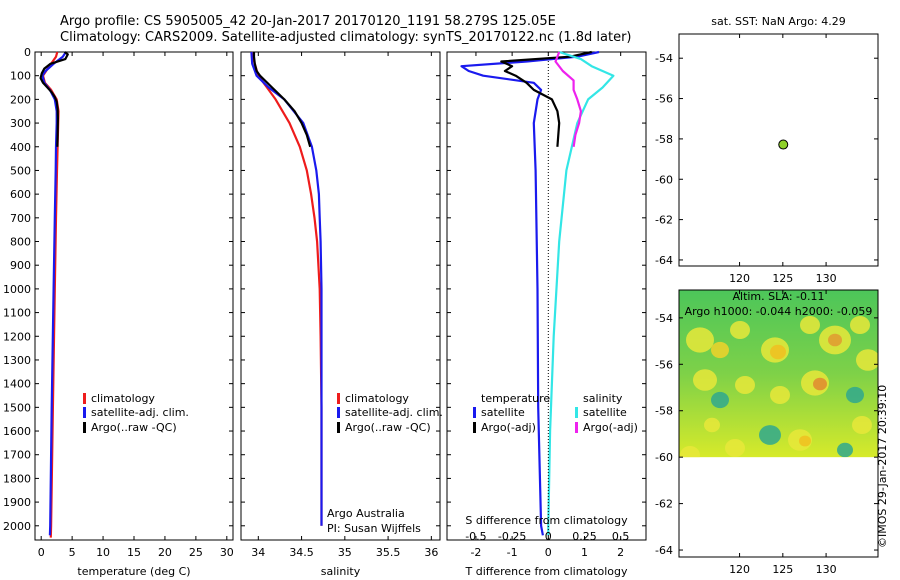  What do you see at coordinates (568, 99) in the screenshot?
I see `diff-series-argoadj` at bounding box center [568, 99].